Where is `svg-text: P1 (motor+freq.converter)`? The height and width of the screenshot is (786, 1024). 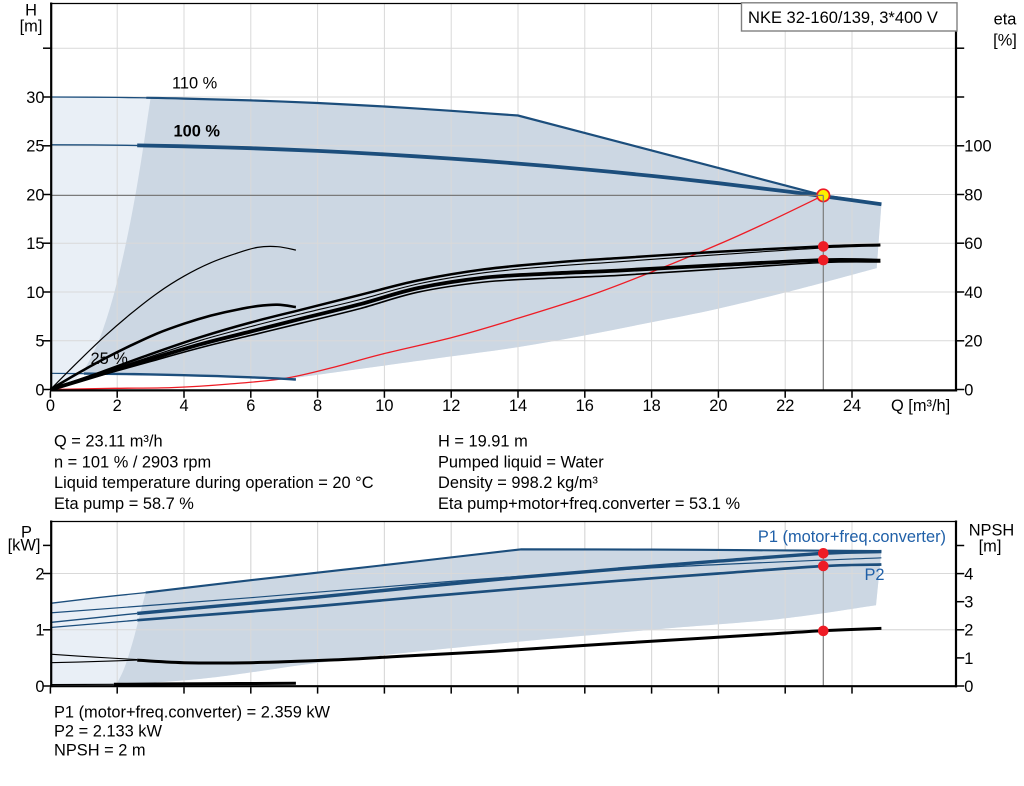 svg-text: P1 (motor+freq.converter) is located at coordinates (852, 537).